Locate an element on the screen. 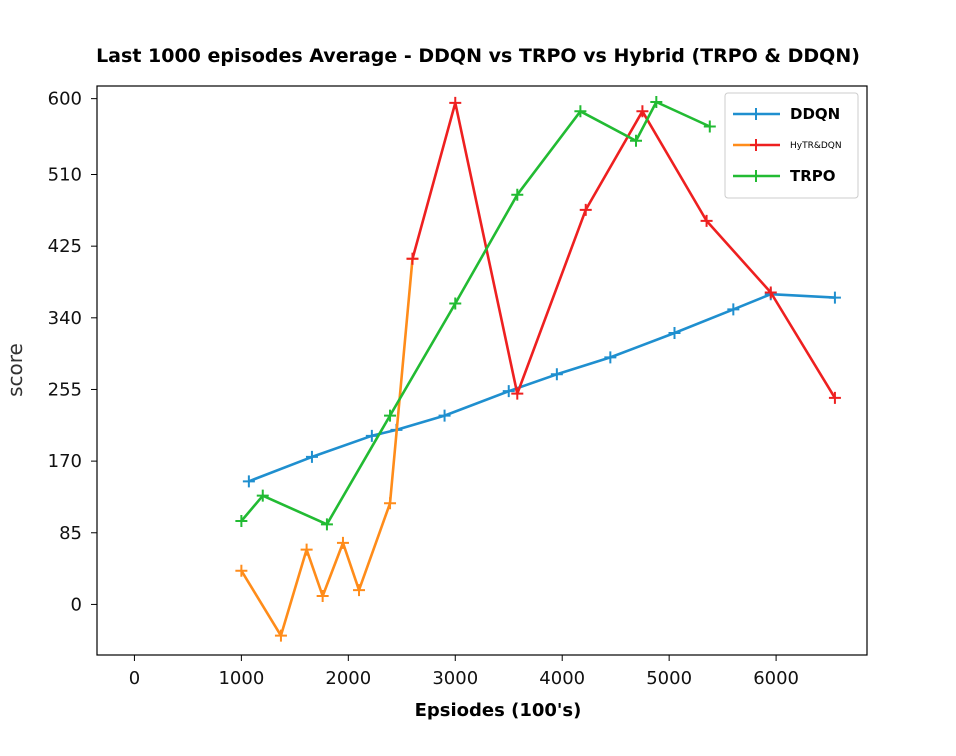 The image size is (956, 756). x-tick-label: 3000 is located at coordinates (455, 678).